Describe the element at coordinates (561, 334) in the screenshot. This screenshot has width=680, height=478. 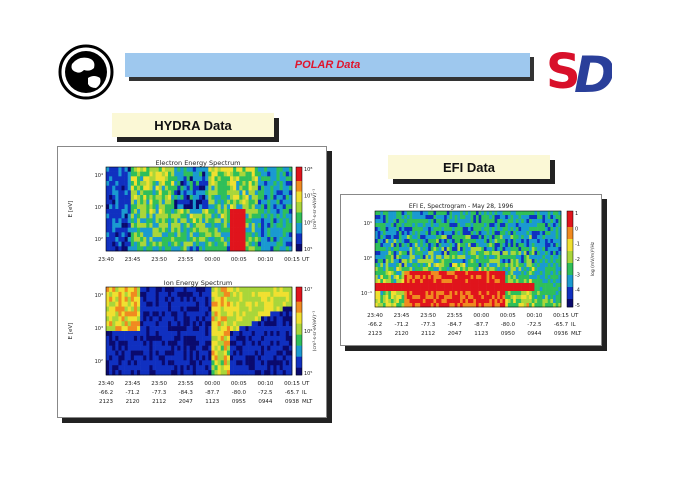
I see `efi-mlt-value: 0936` at that location.